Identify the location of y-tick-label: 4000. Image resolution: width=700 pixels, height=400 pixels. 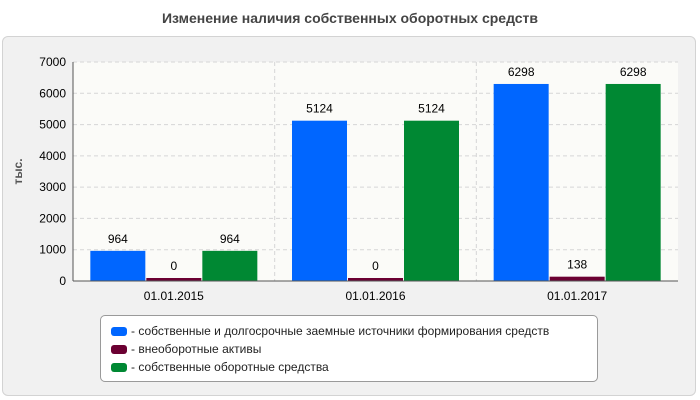
(52, 156).